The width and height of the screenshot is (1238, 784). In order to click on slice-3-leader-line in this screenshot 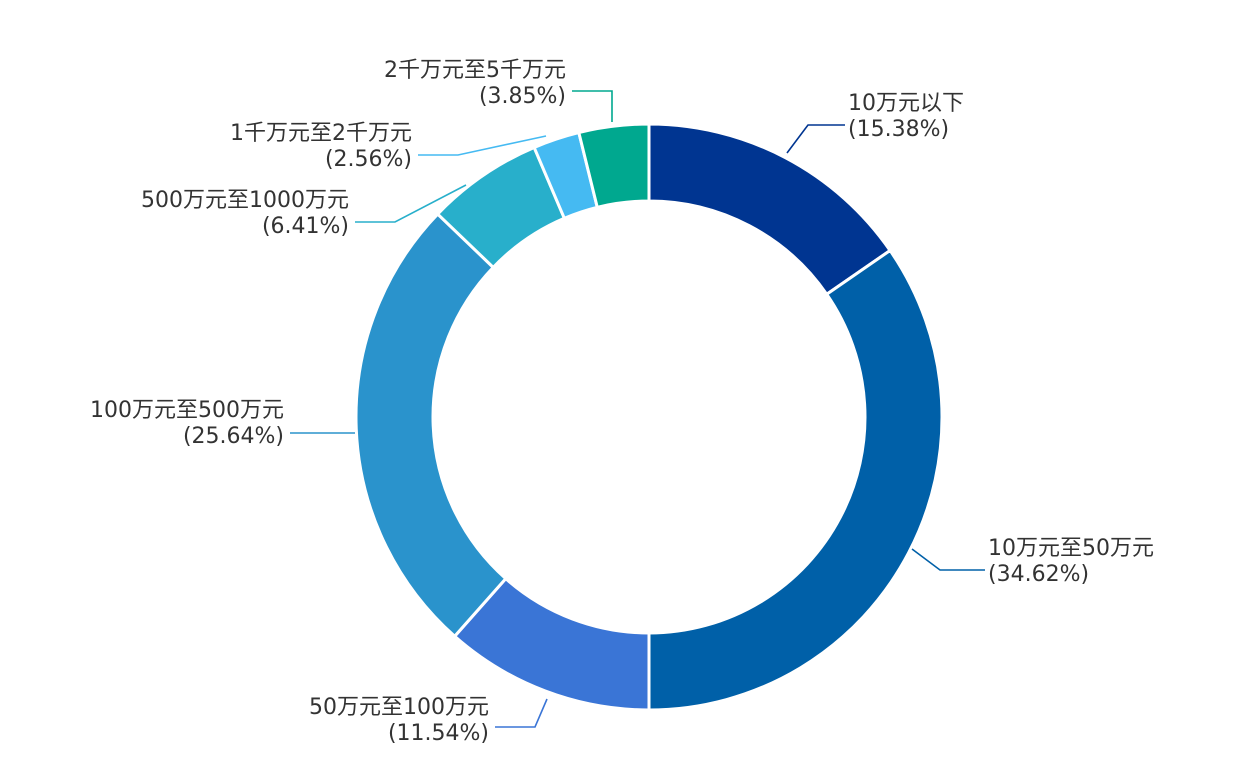, I will do `click(521, 713)`.